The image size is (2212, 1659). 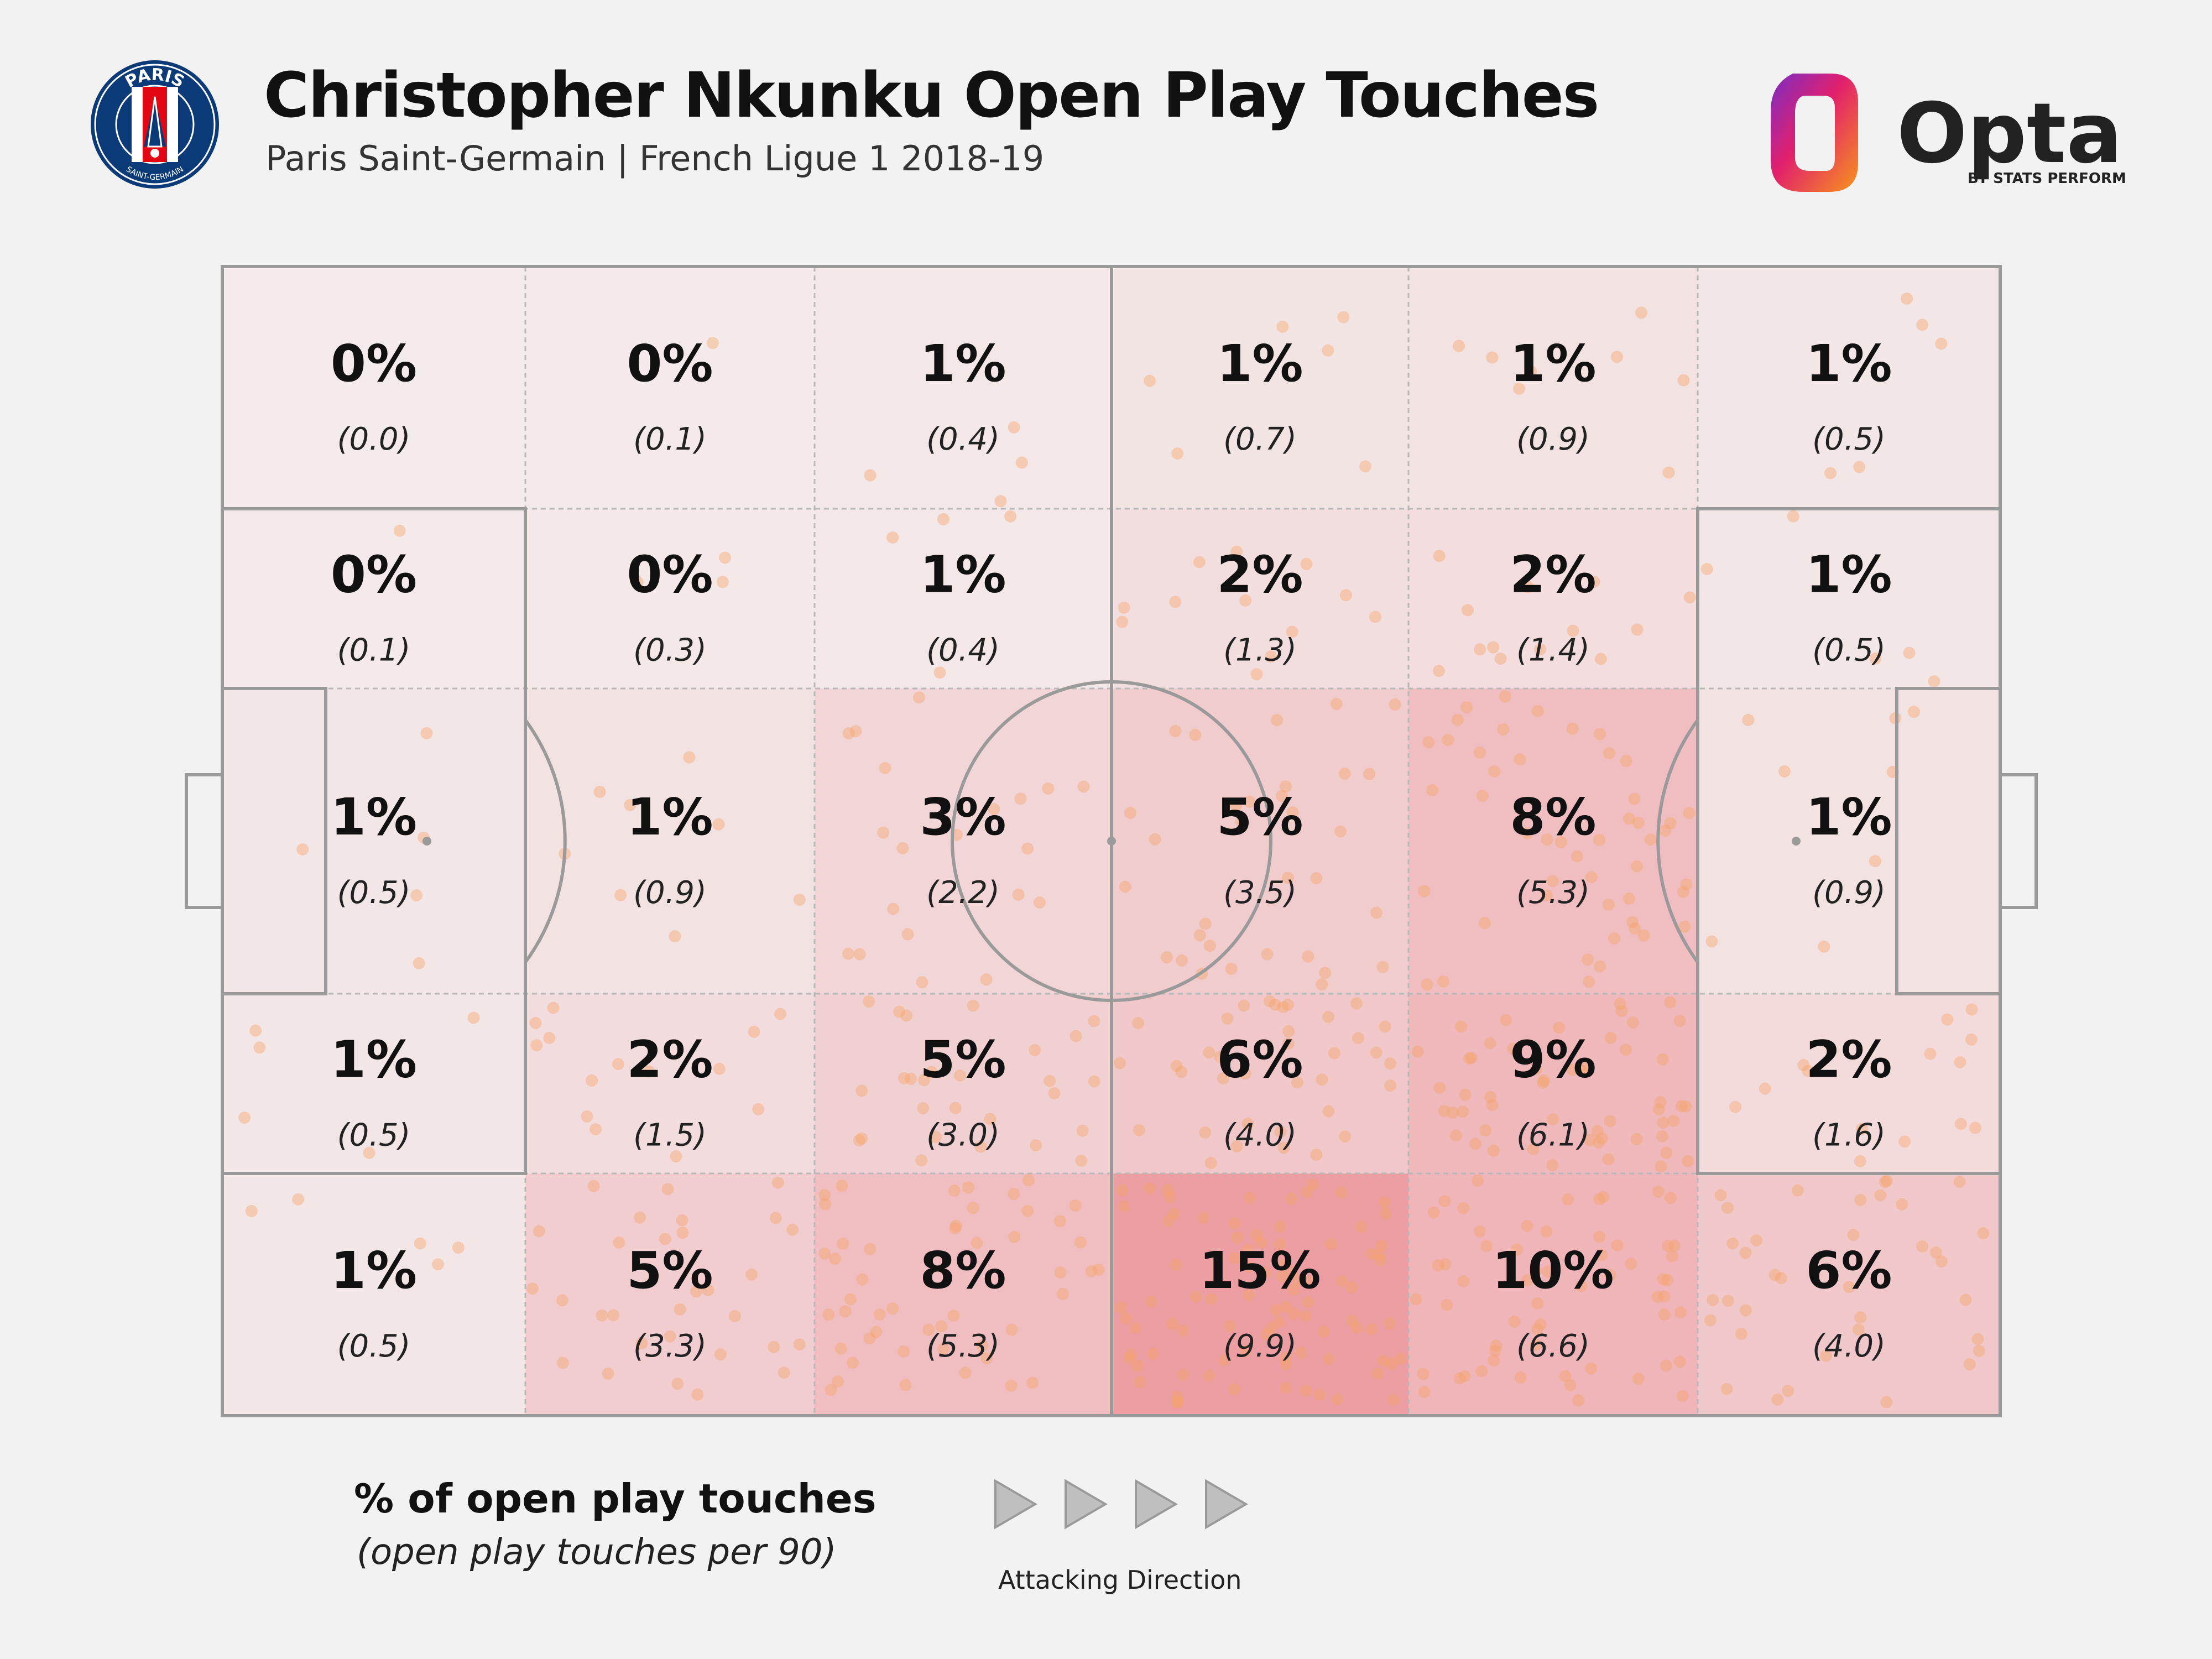 I want to click on cell-per90-label: (1.6), so click(x=1849, y=1136).